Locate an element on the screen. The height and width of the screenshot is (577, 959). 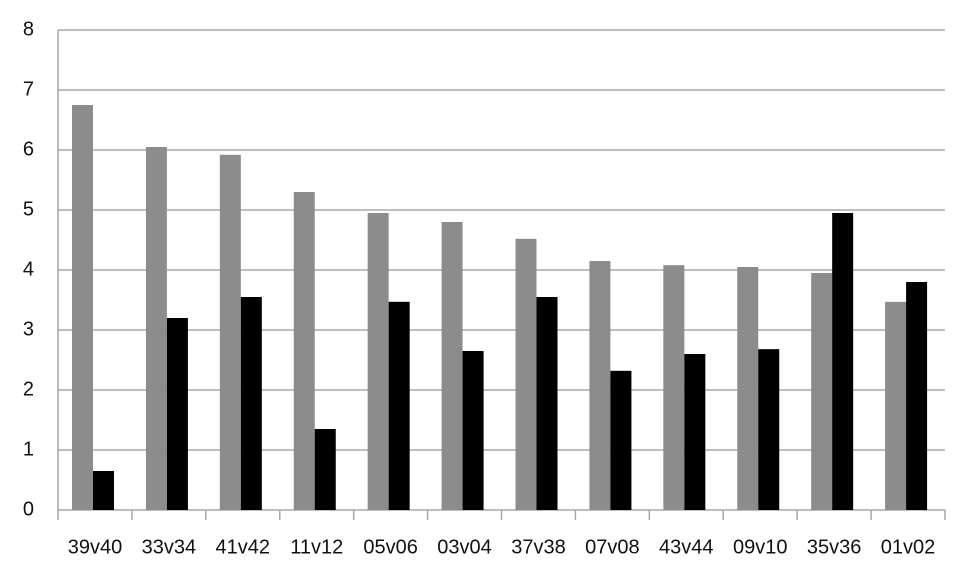
y-tick-label: 4 is located at coordinates (28, 269).